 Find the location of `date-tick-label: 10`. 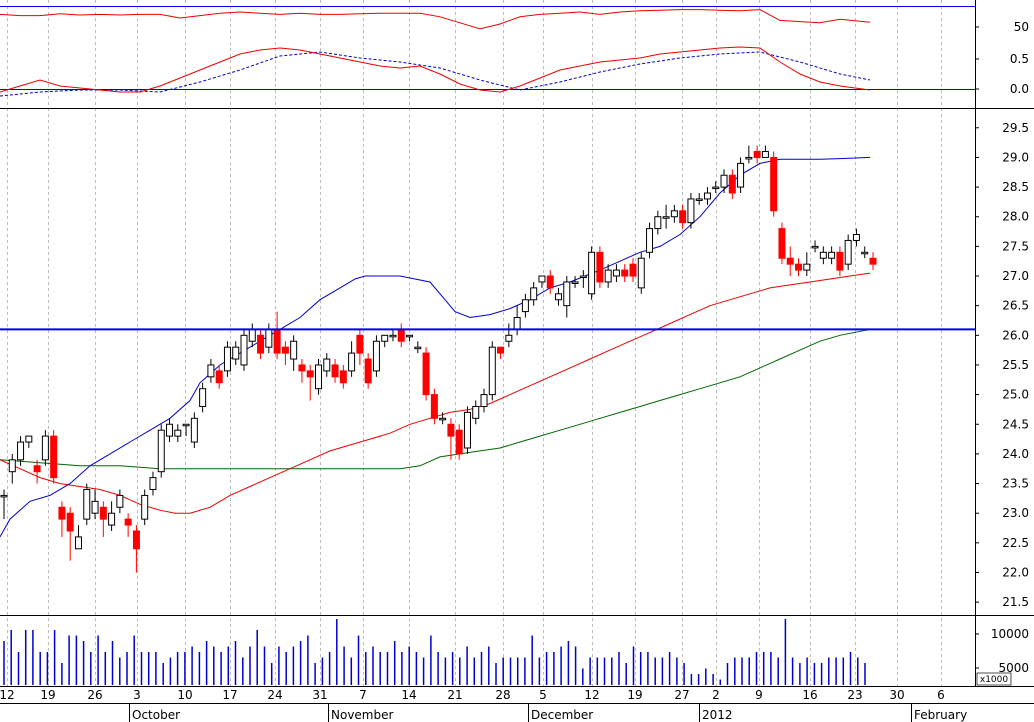

date-tick-label: 10 is located at coordinates (184, 695).